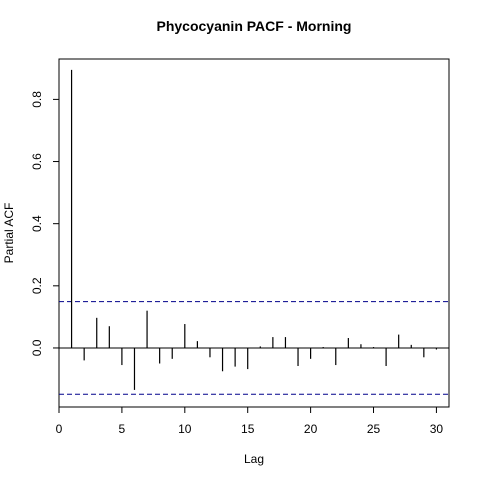  I want to click on x-tick-label: 30, so click(437, 429).